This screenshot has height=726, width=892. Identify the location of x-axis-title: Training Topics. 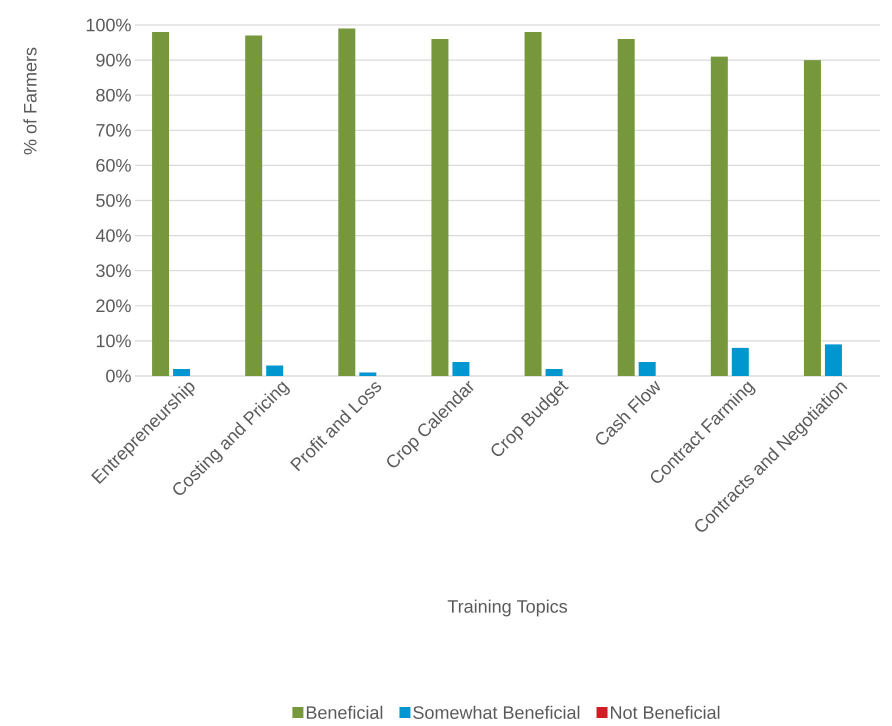
(508, 608).